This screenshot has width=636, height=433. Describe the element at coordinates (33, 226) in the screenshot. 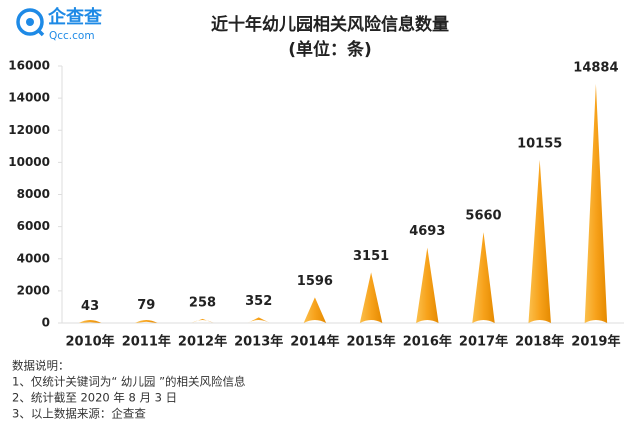

I see `y-tick-label: 6000` at that location.